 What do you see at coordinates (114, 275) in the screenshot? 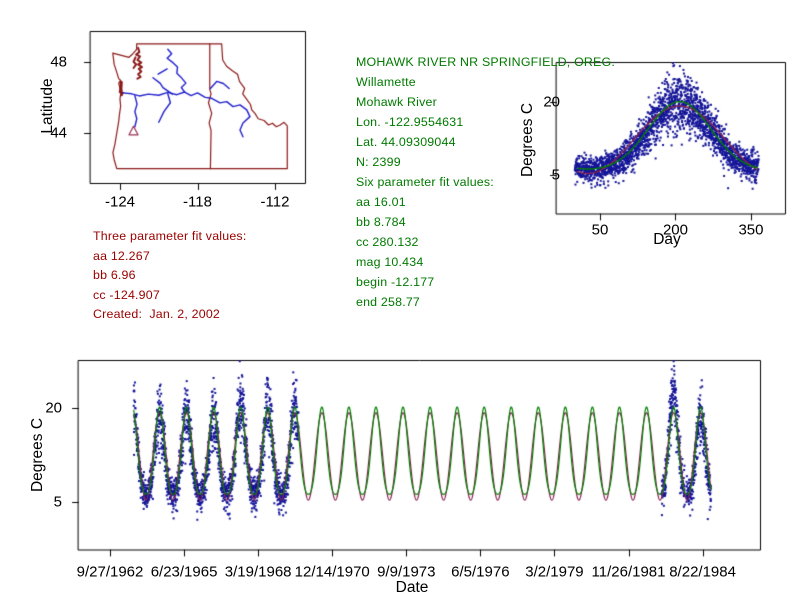
I see `three-param-bb: bb 6.96` at bounding box center [114, 275].